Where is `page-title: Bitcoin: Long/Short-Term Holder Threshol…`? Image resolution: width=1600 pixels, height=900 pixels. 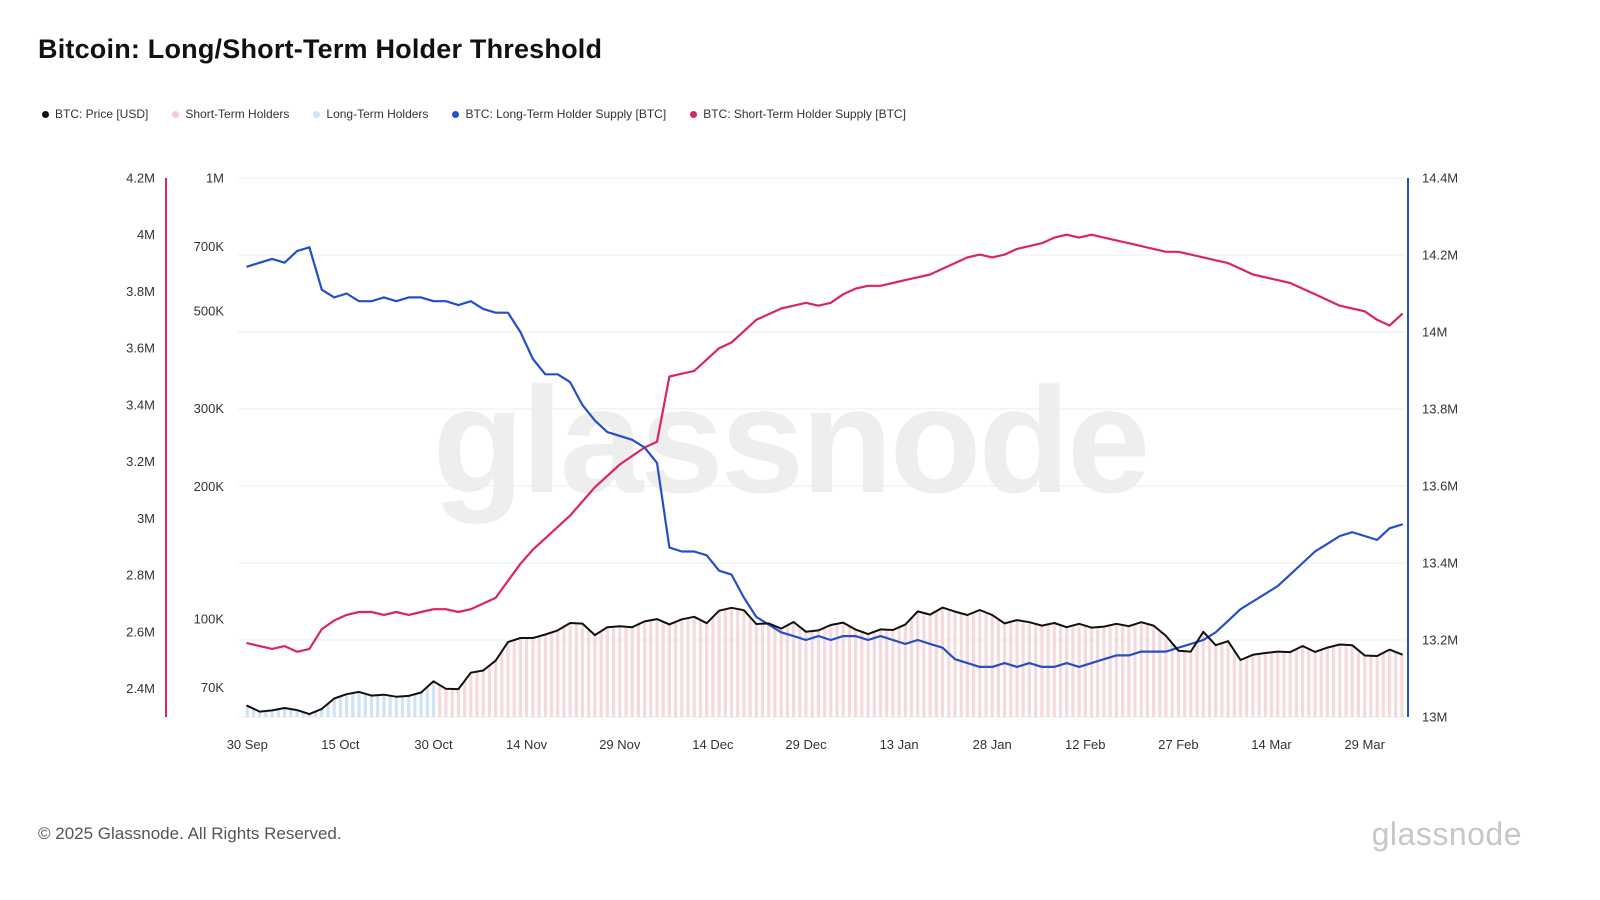 page-title: Bitcoin: Long/Short-Term Holder Threshol… is located at coordinates (320, 49).